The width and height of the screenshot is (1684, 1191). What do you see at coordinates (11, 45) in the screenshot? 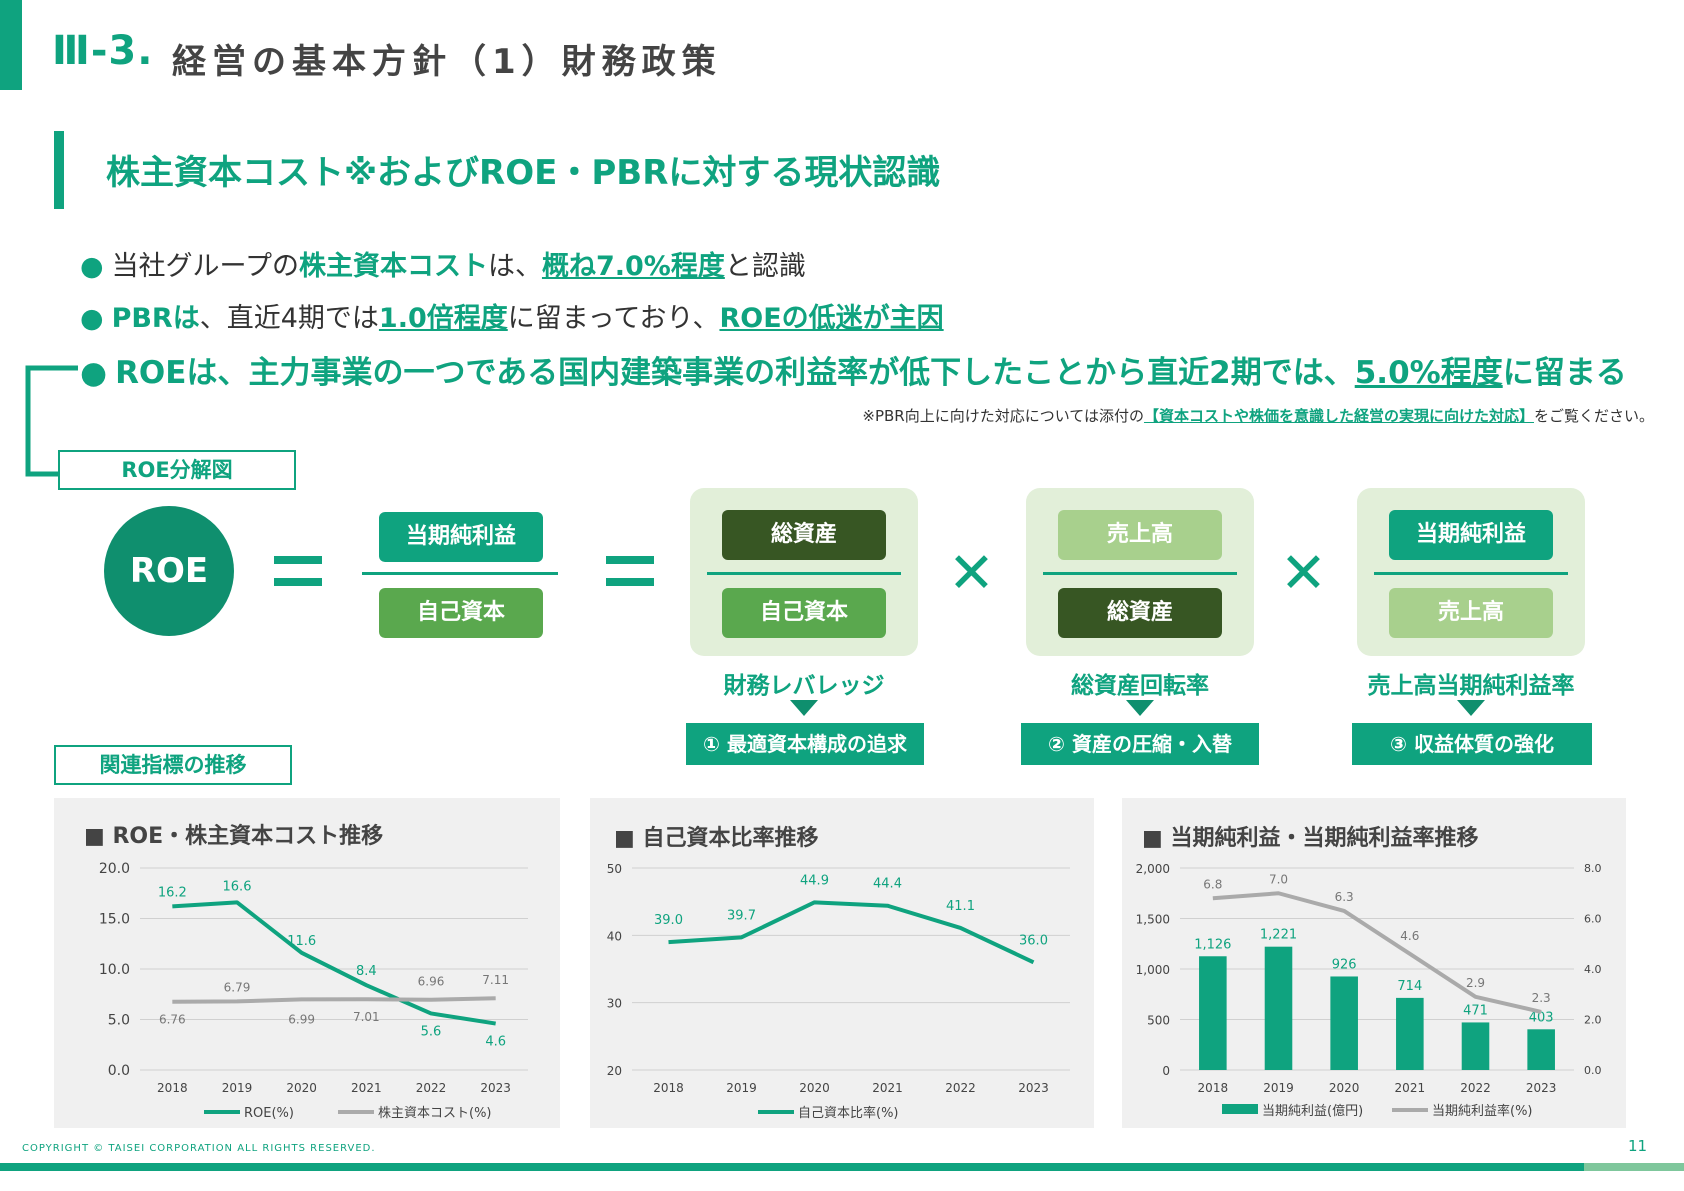
I see `header-accent-bar` at bounding box center [11, 45].